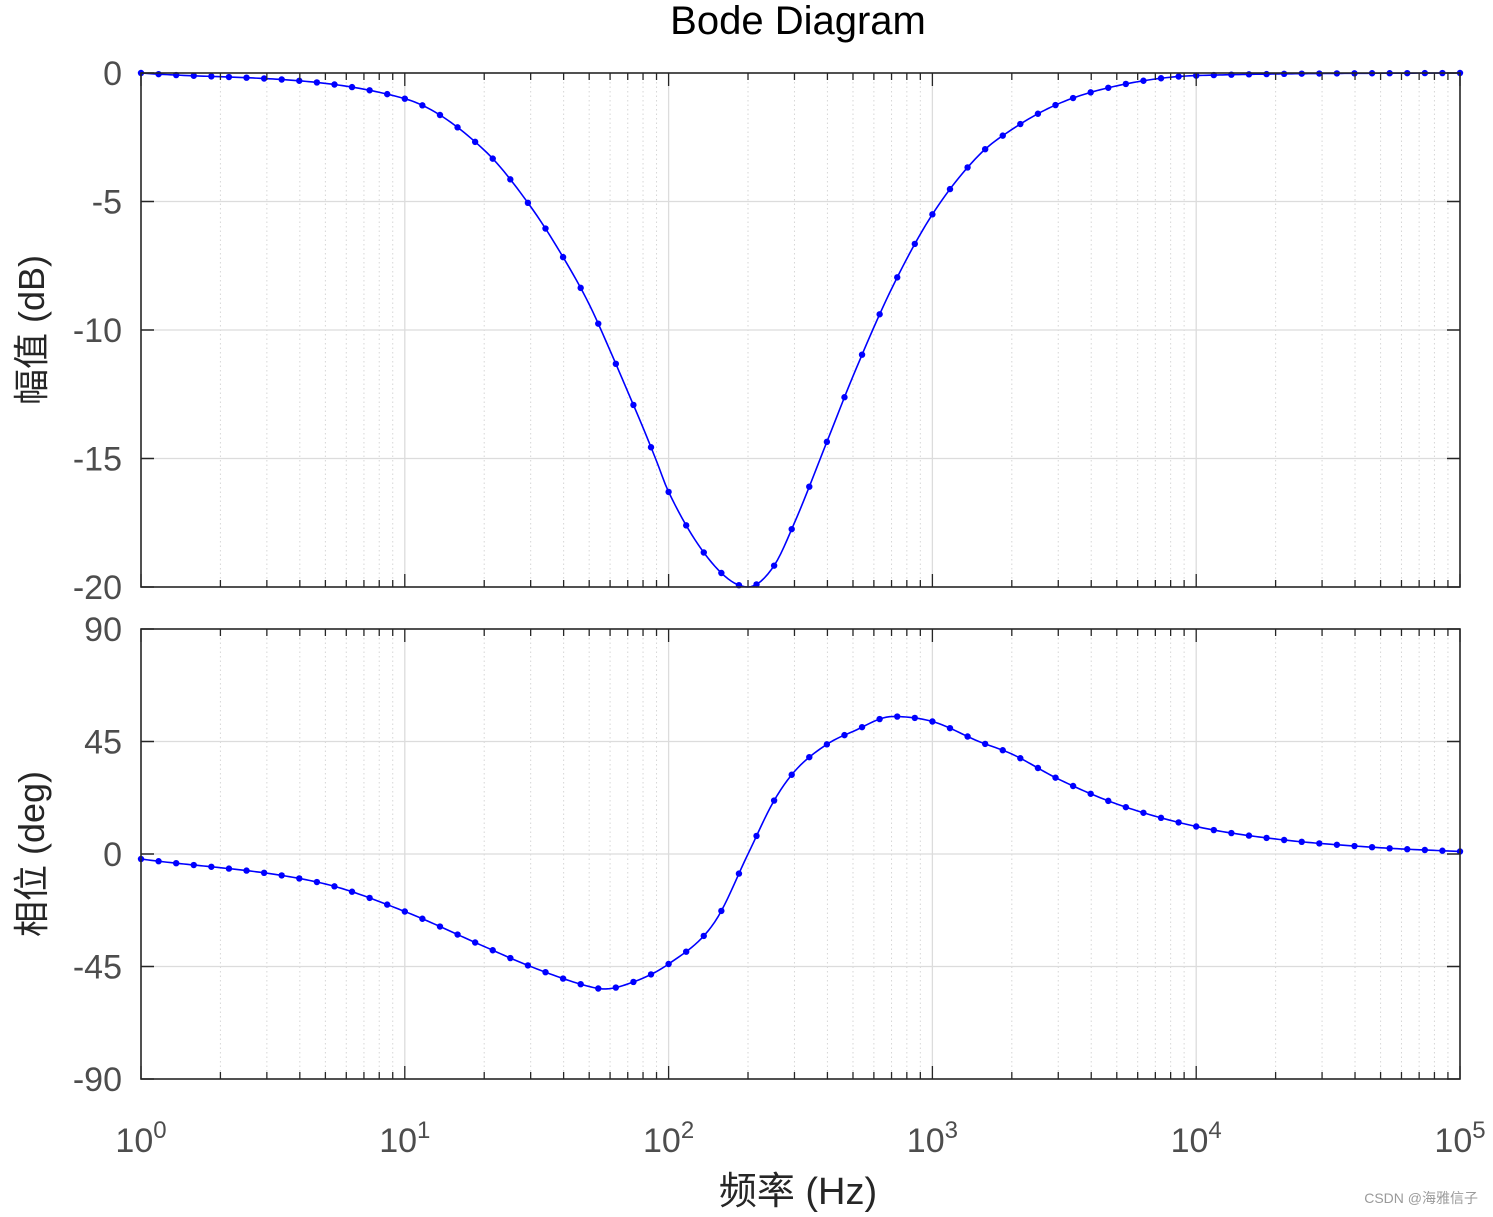 This screenshot has width=1493, height=1217. Describe the element at coordinates (31, 854) in the screenshot. I see `phase-y-axis-label: 相位 (deg)` at that location.